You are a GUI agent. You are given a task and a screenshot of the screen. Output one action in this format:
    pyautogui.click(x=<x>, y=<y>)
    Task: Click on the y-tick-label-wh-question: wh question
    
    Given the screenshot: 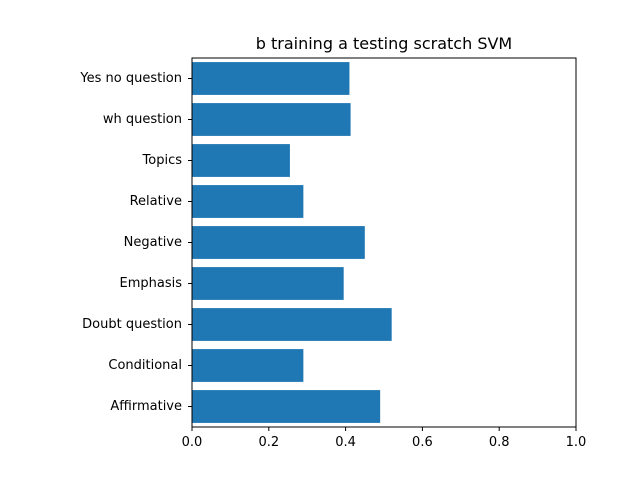 What is the action you would take?
    pyautogui.click(x=142, y=119)
    